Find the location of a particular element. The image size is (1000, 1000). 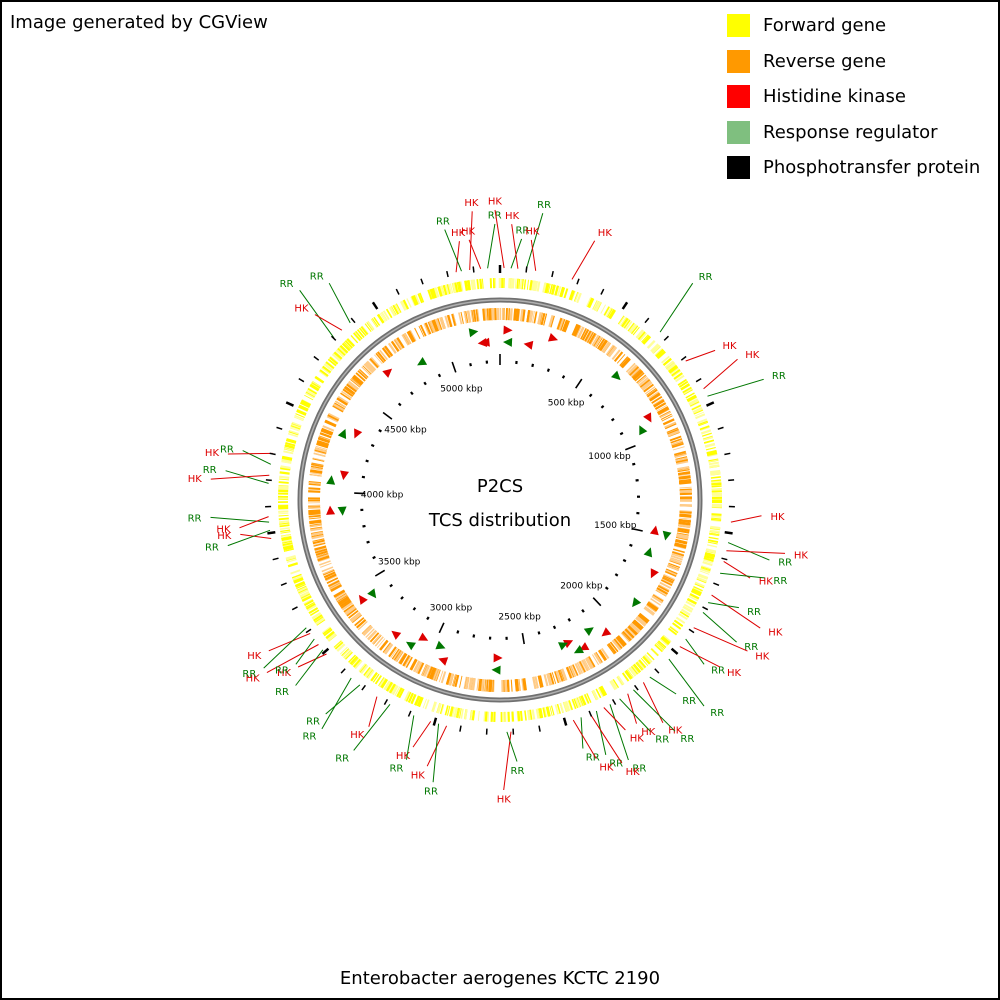

histidine-kinase-label: HK is located at coordinates (752, 355).